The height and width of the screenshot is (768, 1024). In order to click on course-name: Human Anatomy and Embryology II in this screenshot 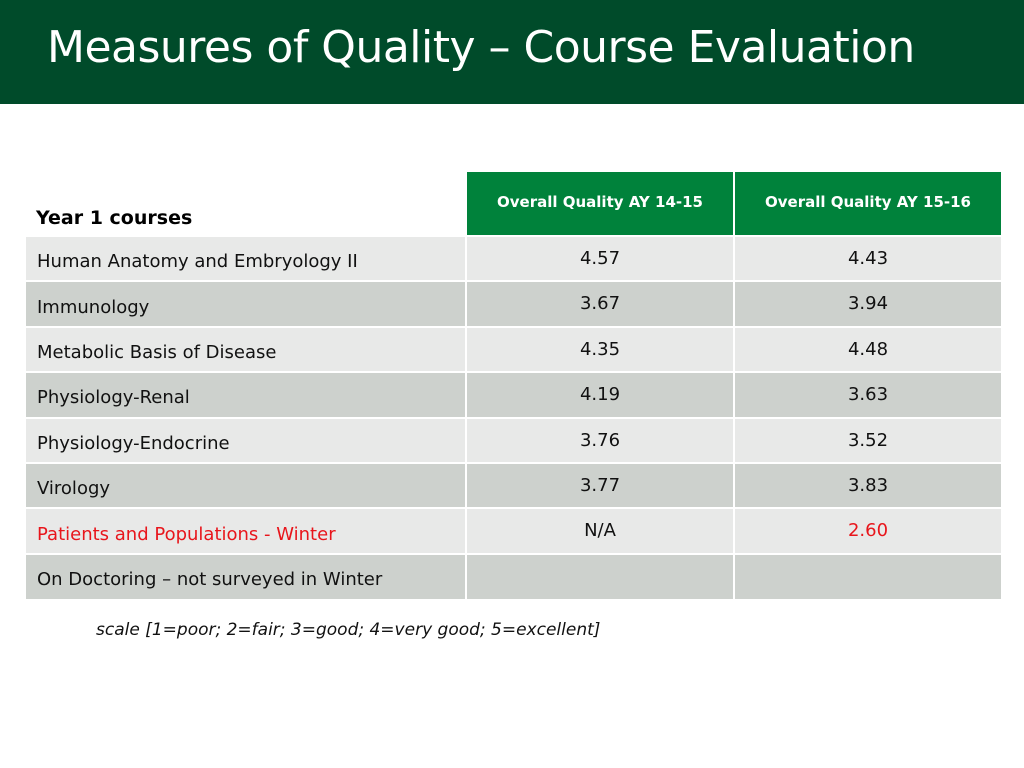, I will do `click(246, 258)`.